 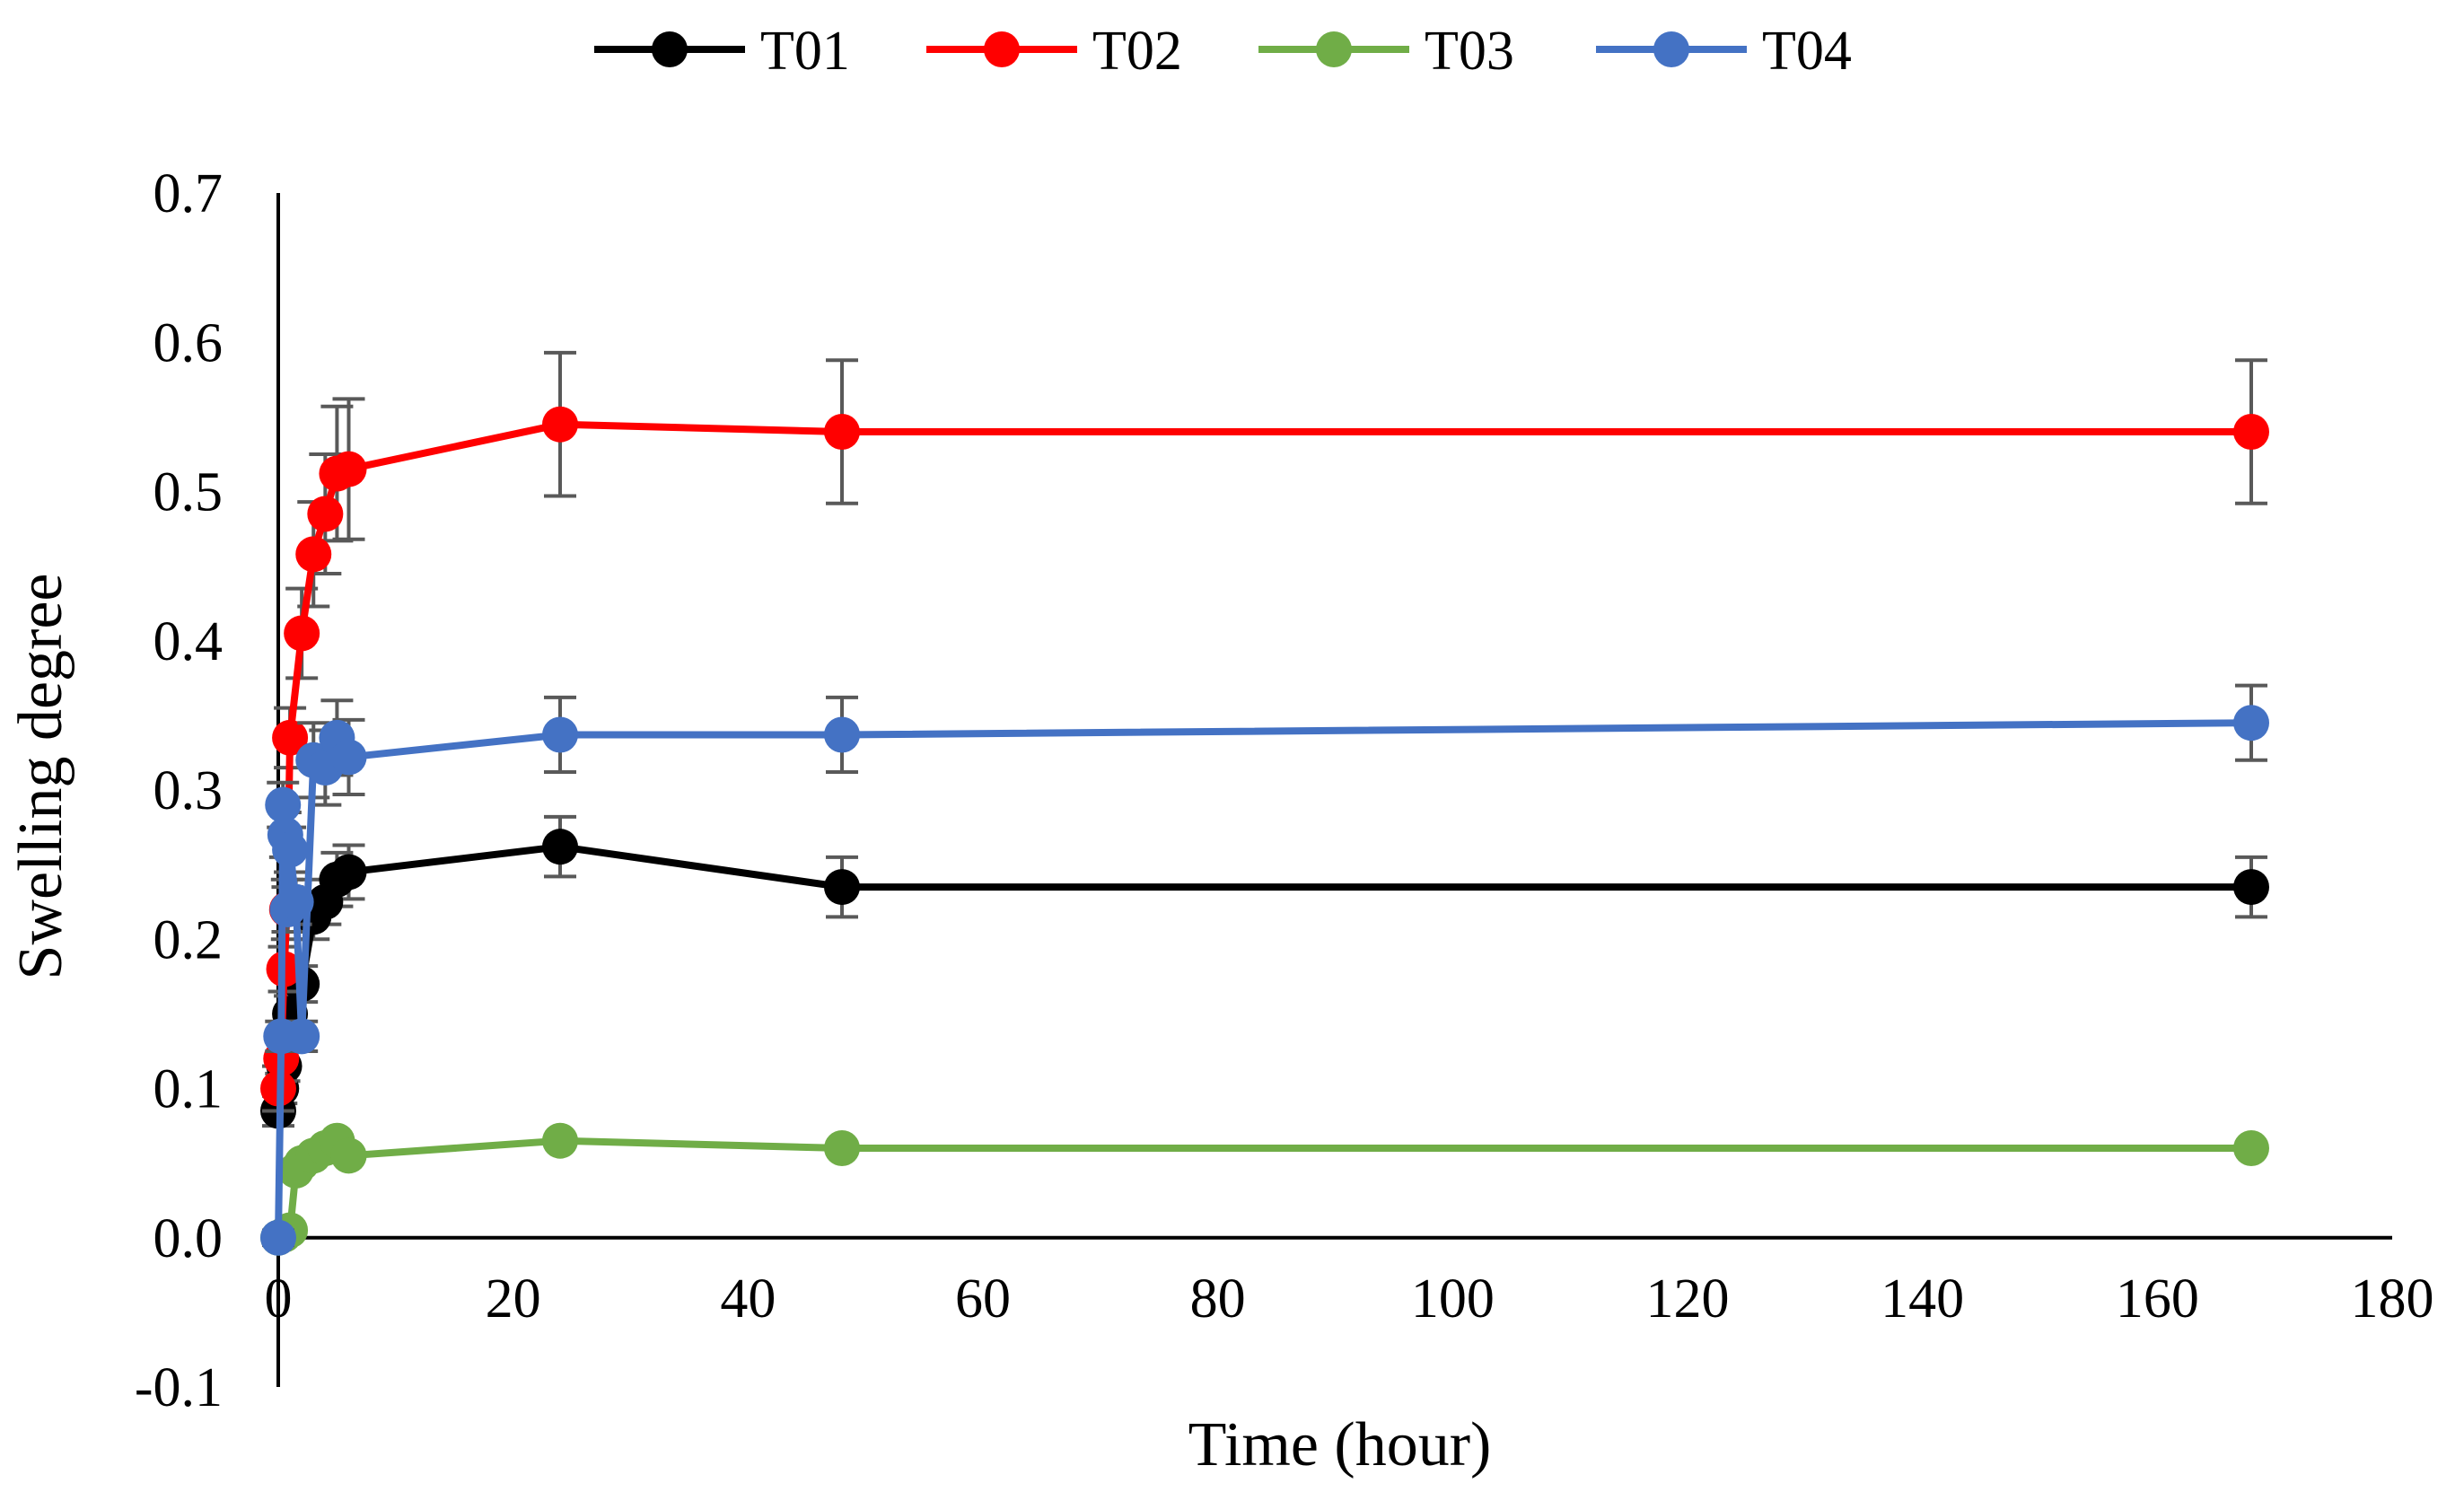 I want to click on legend: T01 T02 T03 T04, so click(x=1223, y=51).